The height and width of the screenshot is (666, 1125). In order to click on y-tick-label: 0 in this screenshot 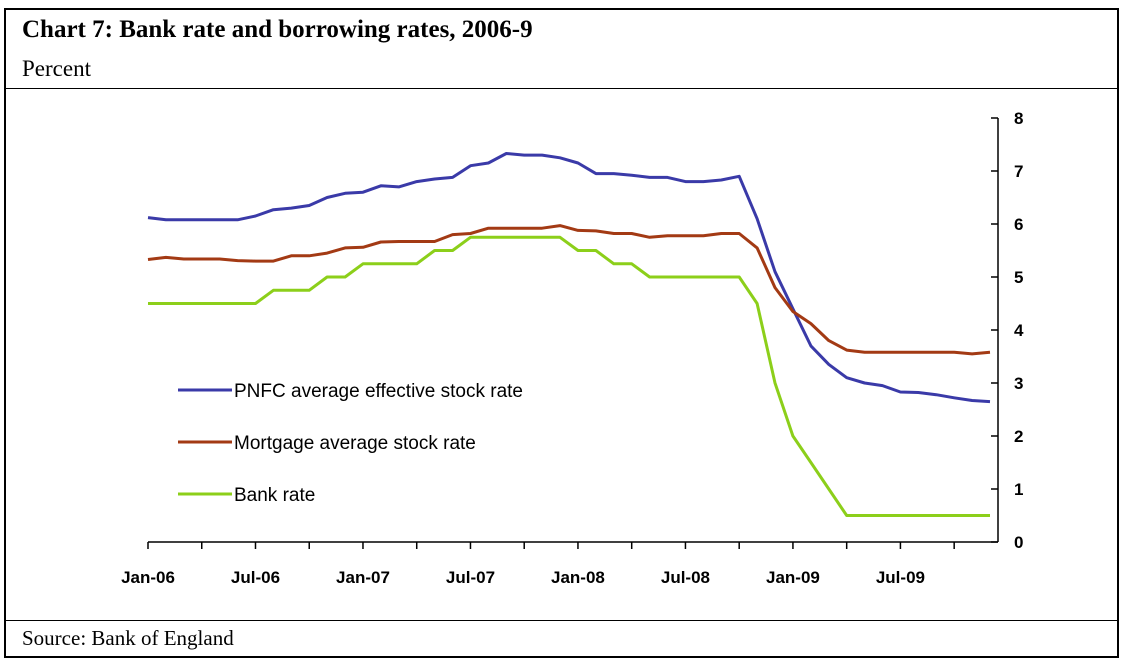, I will do `click(1018, 542)`.